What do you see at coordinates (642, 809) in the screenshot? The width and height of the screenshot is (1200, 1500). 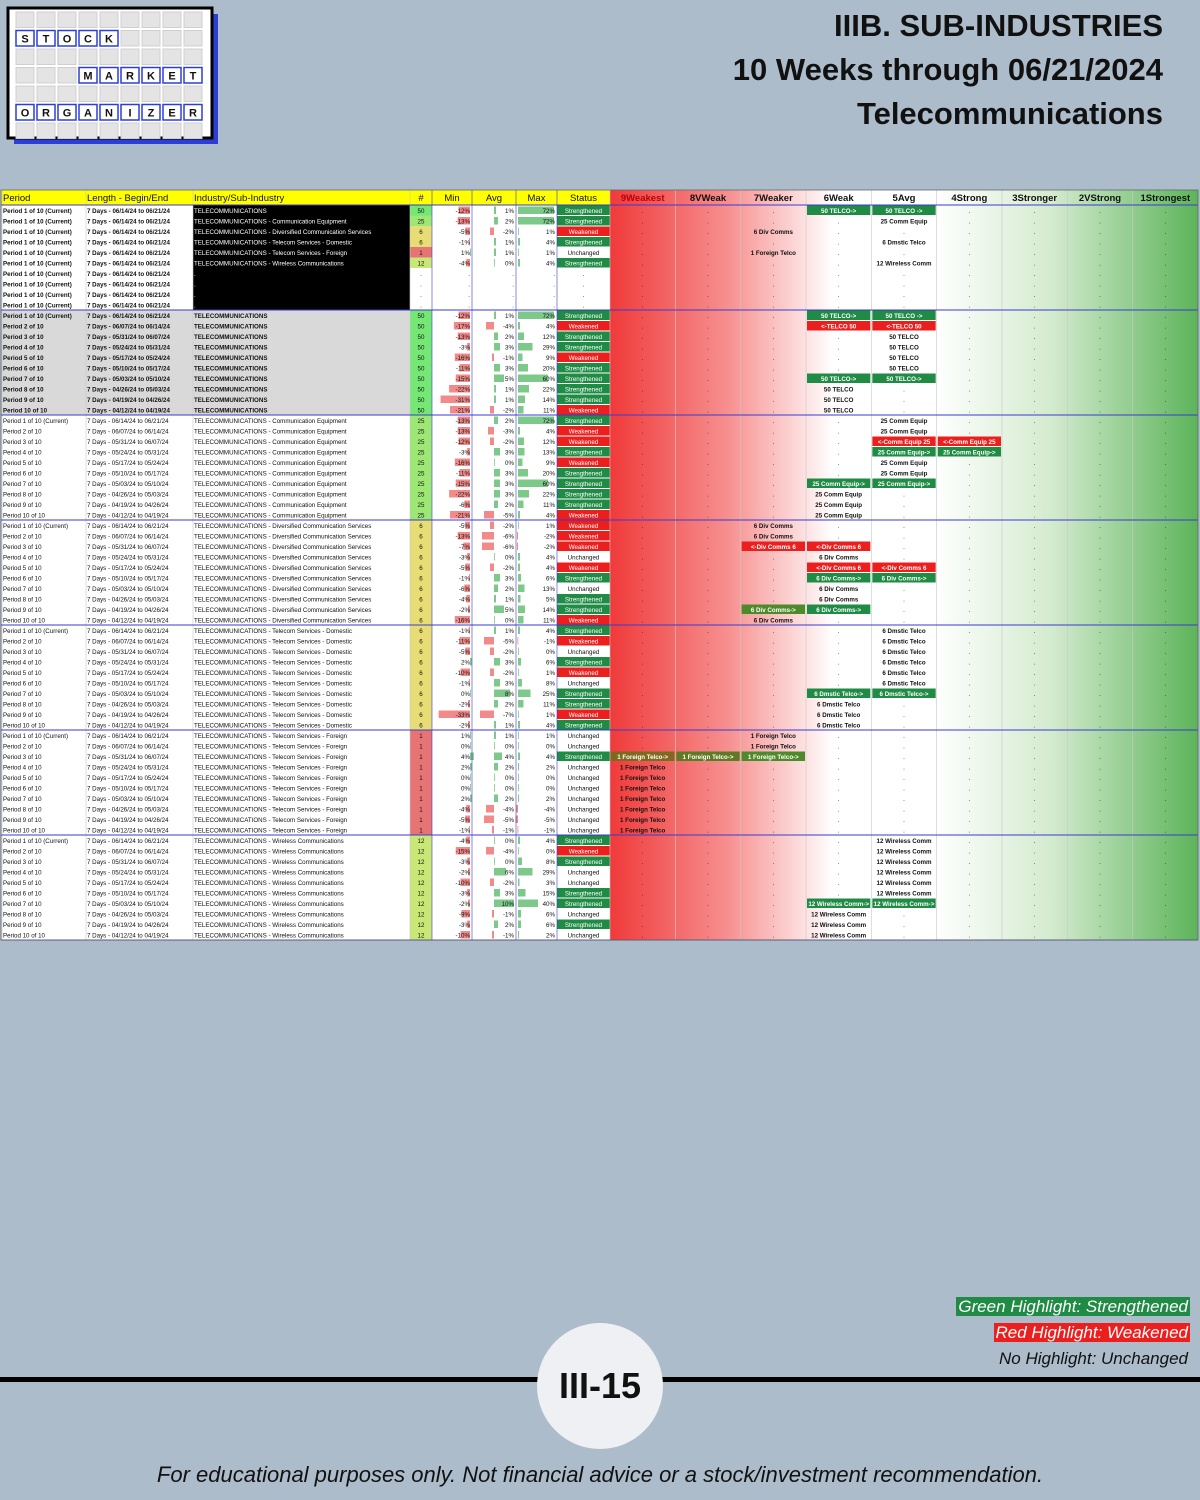 I see `rating-cell: 1 Foreign Telco` at bounding box center [642, 809].